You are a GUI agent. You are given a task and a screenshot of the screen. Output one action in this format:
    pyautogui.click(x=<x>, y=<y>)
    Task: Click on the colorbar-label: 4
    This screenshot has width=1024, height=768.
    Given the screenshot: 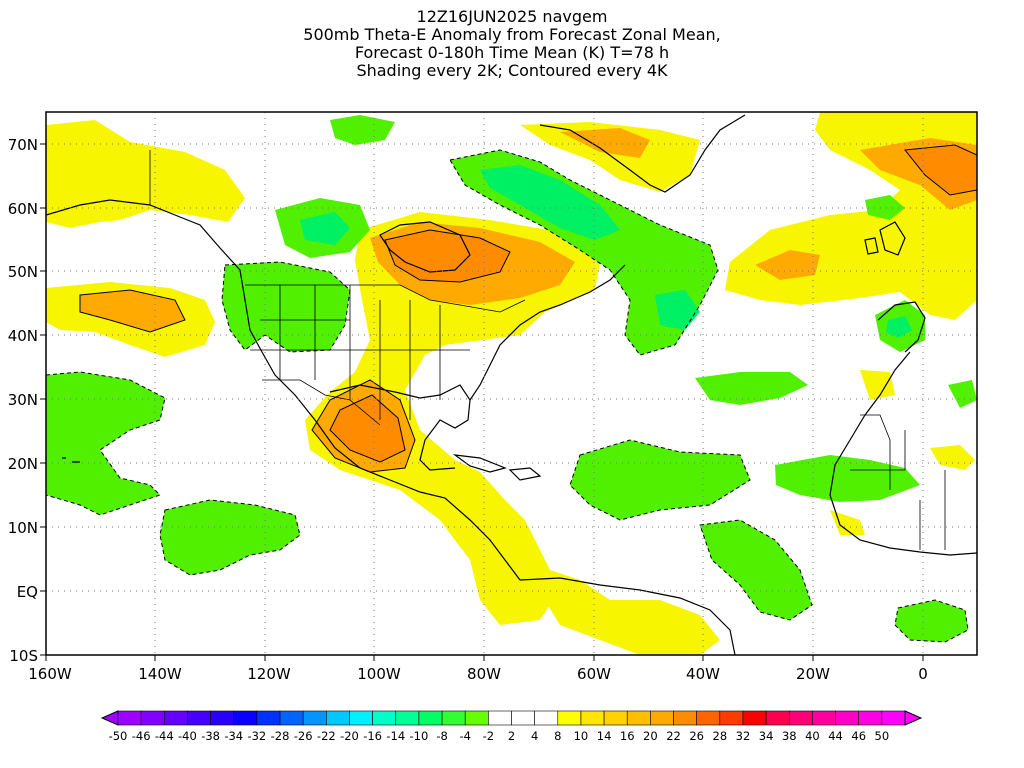 What is the action you would take?
    pyautogui.click(x=534, y=736)
    